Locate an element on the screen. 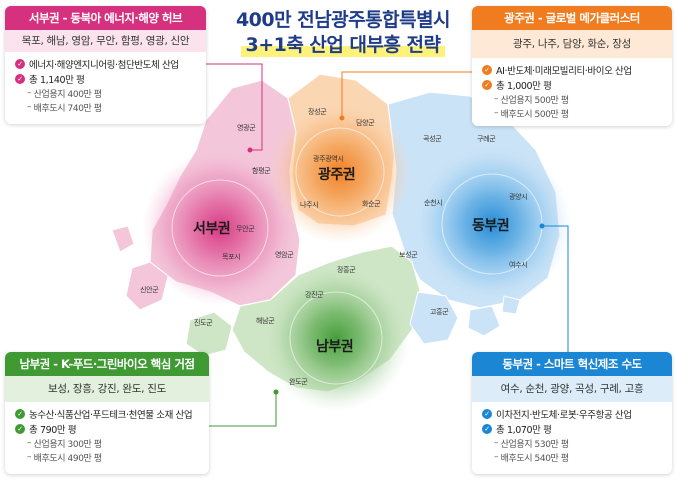 Image resolution: width=679 pixels, height=480 pixels. hub-label-west: 서부권 is located at coordinates (212, 229).